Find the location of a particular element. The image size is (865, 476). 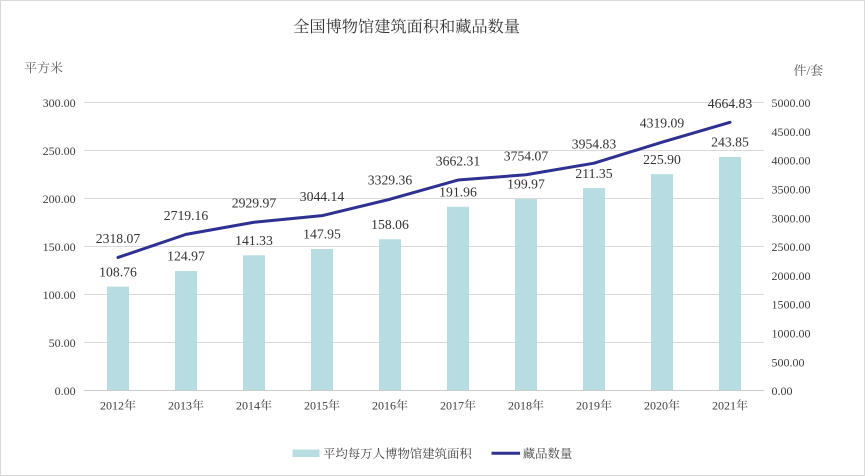

svg-text: 3329.36 is located at coordinates (390, 180).